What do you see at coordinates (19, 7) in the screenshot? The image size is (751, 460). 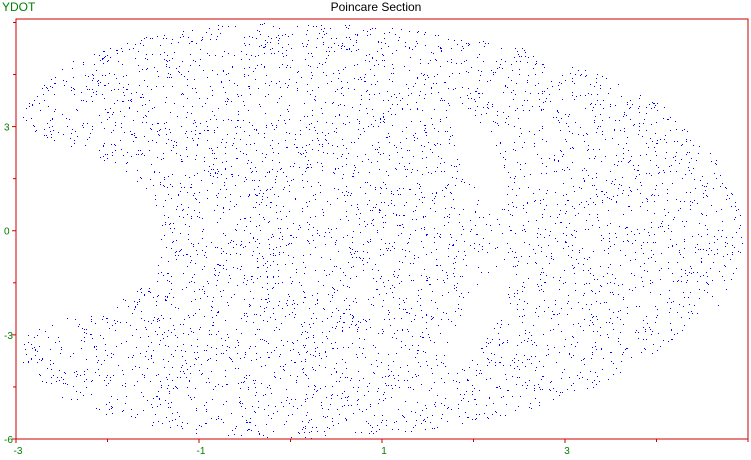 I see `y-axis-label: YDOT` at bounding box center [19, 7].